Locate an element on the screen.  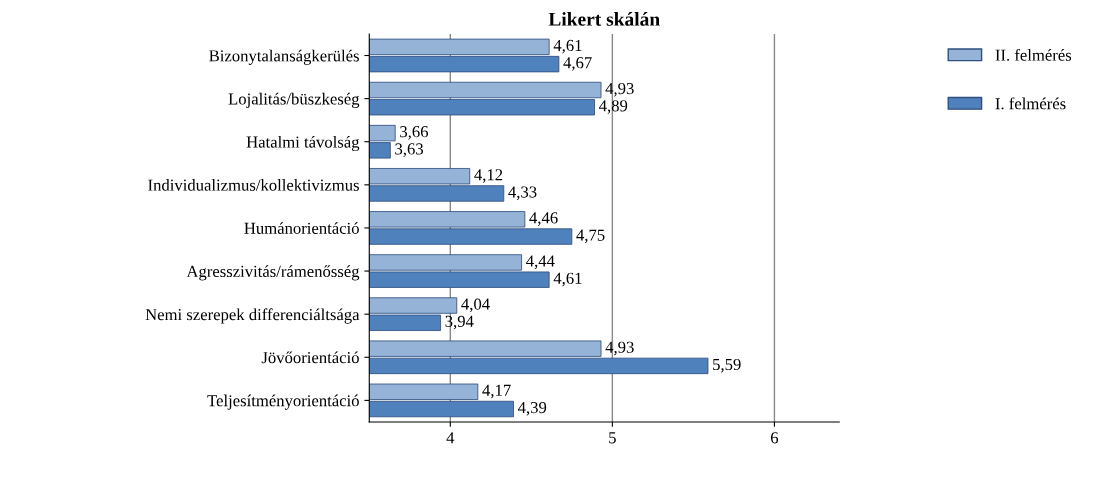
data-label: 4,33 is located at coordinates (522, 193).